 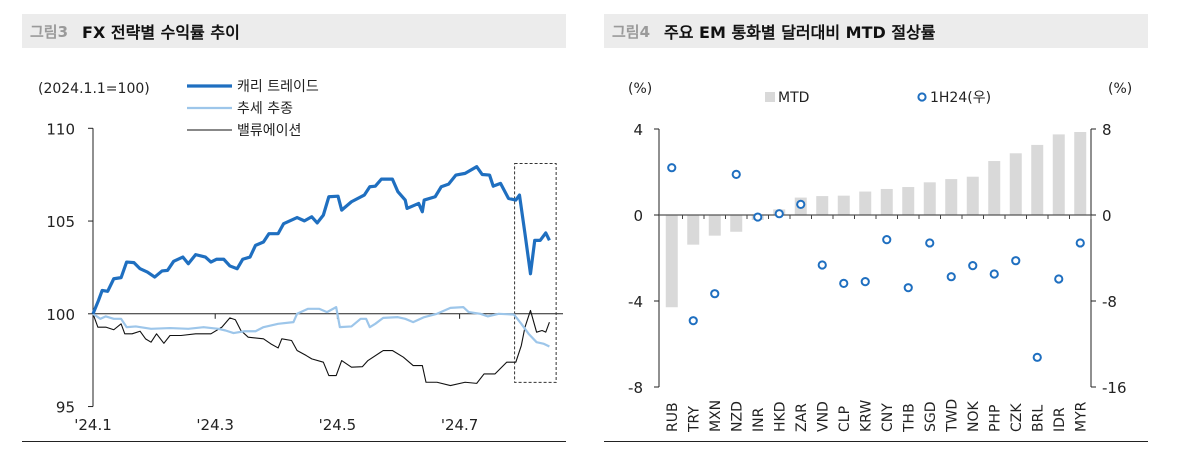 I want to click on dot-KRW, so click(x=865, y=282).